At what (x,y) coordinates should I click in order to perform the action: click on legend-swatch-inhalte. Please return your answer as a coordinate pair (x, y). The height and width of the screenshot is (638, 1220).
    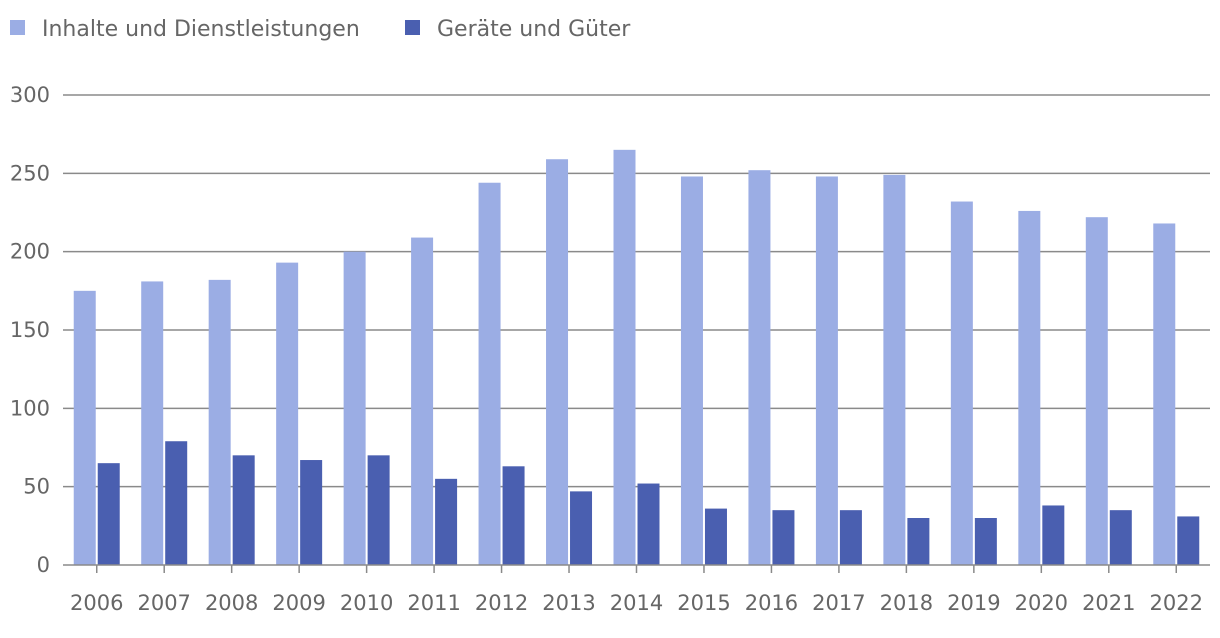
    Looking at the image, I should click on (17, 27).